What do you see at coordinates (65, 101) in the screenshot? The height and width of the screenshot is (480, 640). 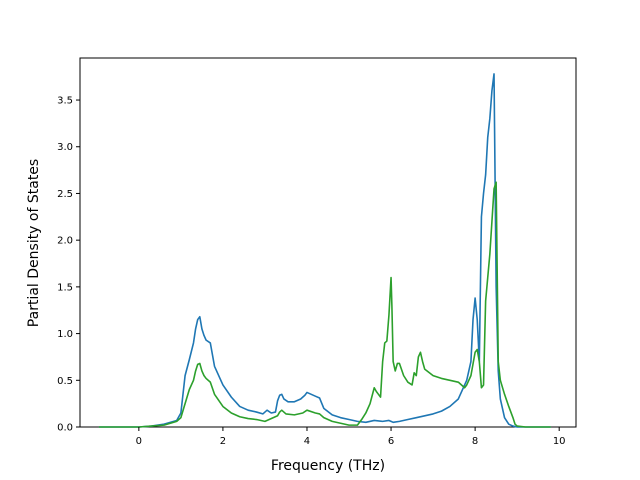 I see `y-tick-label: 3.5` at bounding box center [65, 101].